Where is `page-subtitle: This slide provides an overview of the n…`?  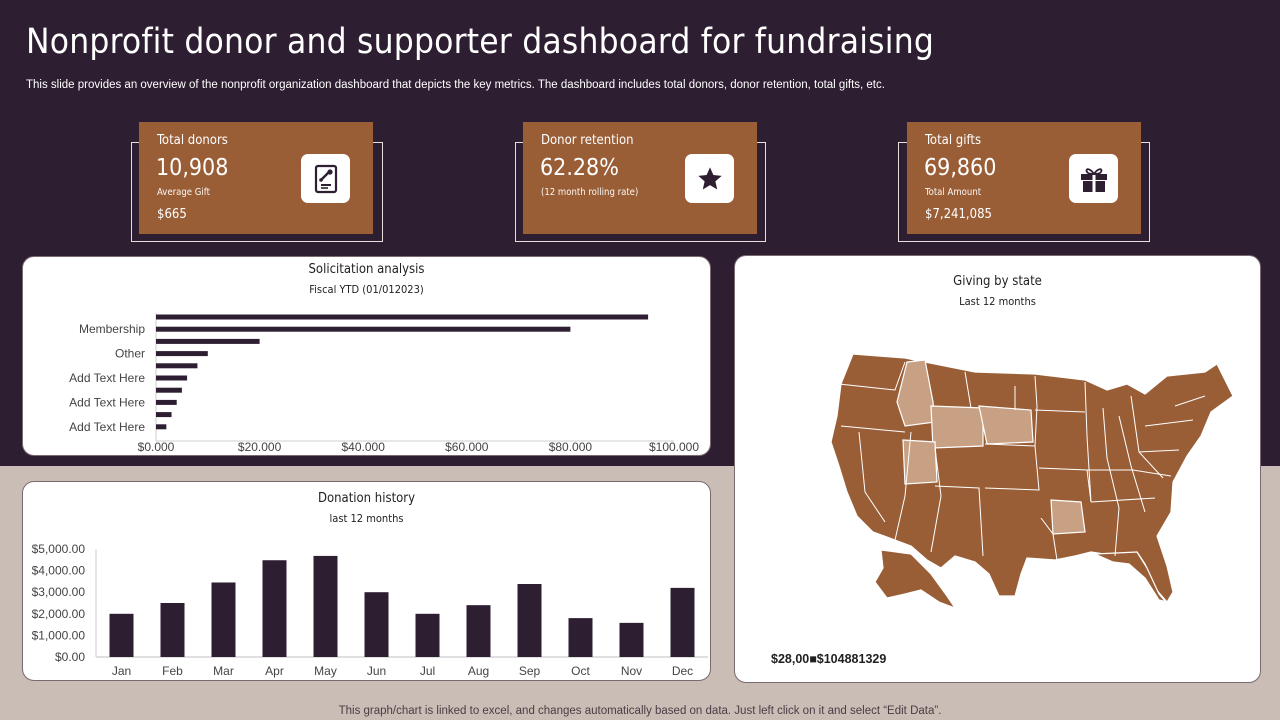
page-subtitle: This slide provides an overview of the n… is located at coordinates (455, 85).